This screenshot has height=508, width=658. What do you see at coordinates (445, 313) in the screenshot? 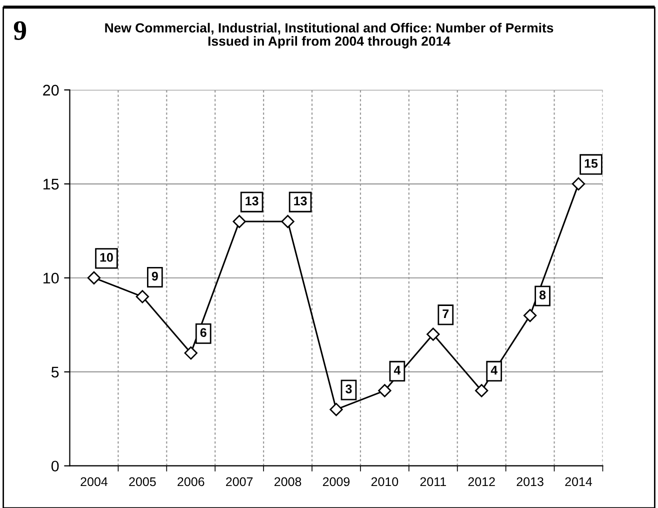
I see `data-label: 7` at bounding box center [445, 313].